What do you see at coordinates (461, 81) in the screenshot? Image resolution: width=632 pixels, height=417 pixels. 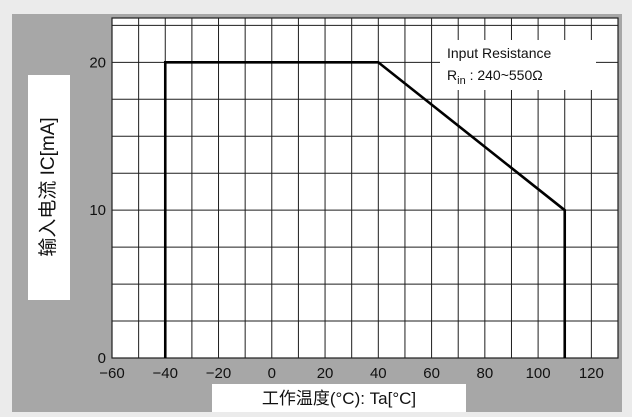 I see `annotation-subscript: in` at bounding box center [461, 81].